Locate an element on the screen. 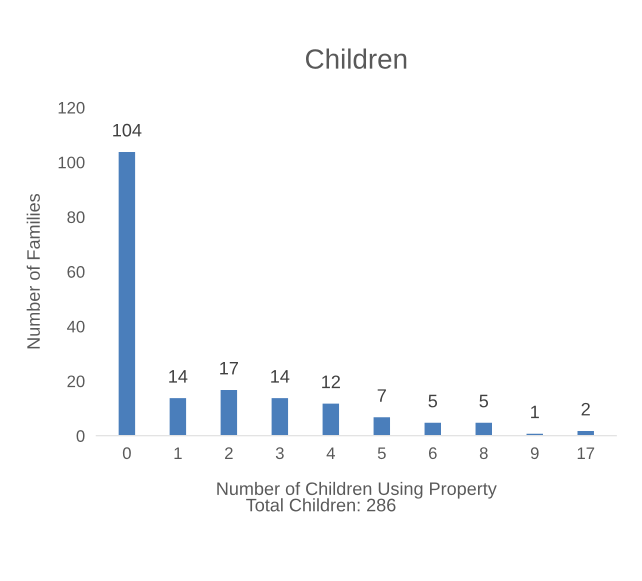 The image size is (642, 581). data-label: 2 is located at coordinates (586, 409).